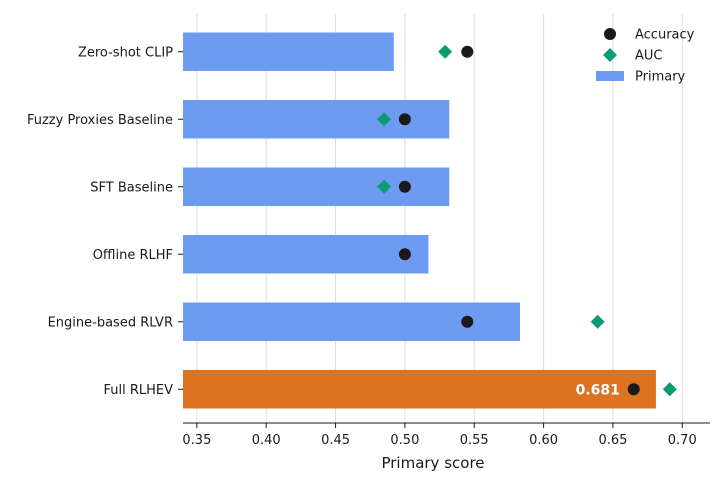 The image size is (722, 487). What do you see at coordinates (100, 120) in the screenshot?
I see `y-tick-label: Fuzzy Proxies Baseline` at bounding box center [100, 120].